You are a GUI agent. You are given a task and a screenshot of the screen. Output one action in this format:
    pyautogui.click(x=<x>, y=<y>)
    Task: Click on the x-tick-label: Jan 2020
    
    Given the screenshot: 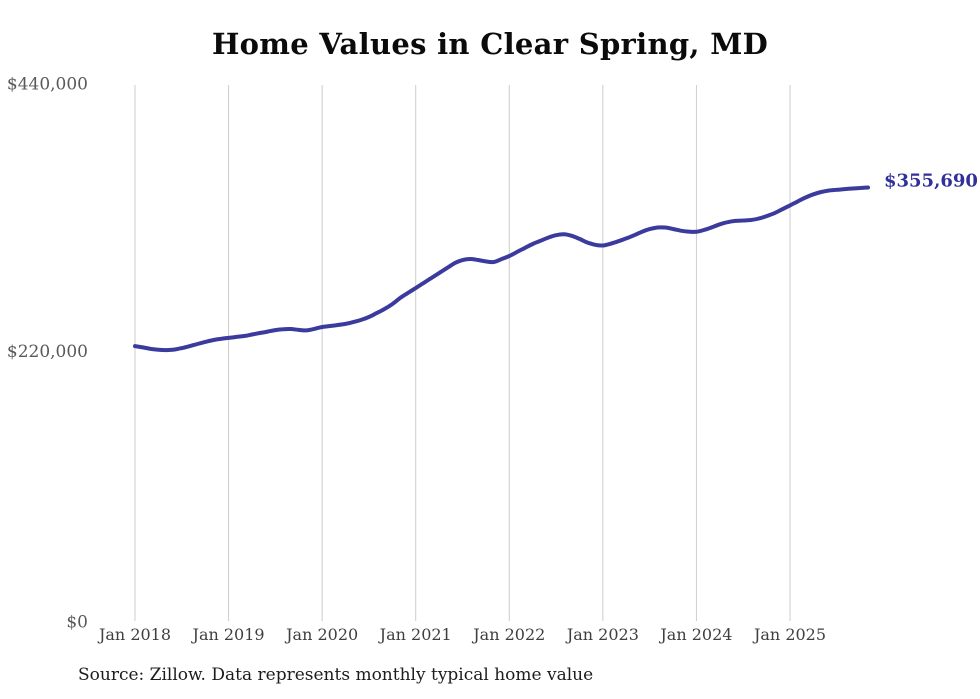 What is the action you would take?
    pyautogui.click(x=321, y=634)
    